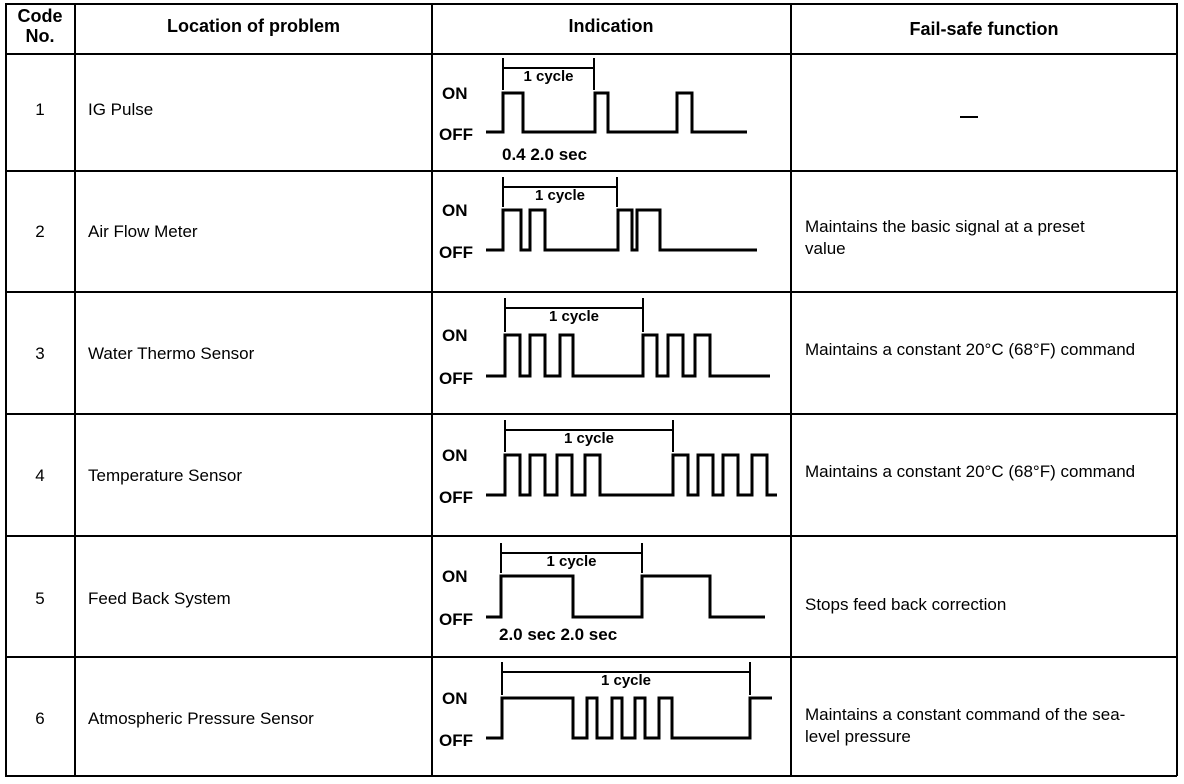 Image resolution: width=1184 pixels, height=784 pixels. What do you see at coordinates (201, 718) in the screenshot?
I see `problem-location: Atmospheric Pressure Sensor` at bounding box center [201, 718].